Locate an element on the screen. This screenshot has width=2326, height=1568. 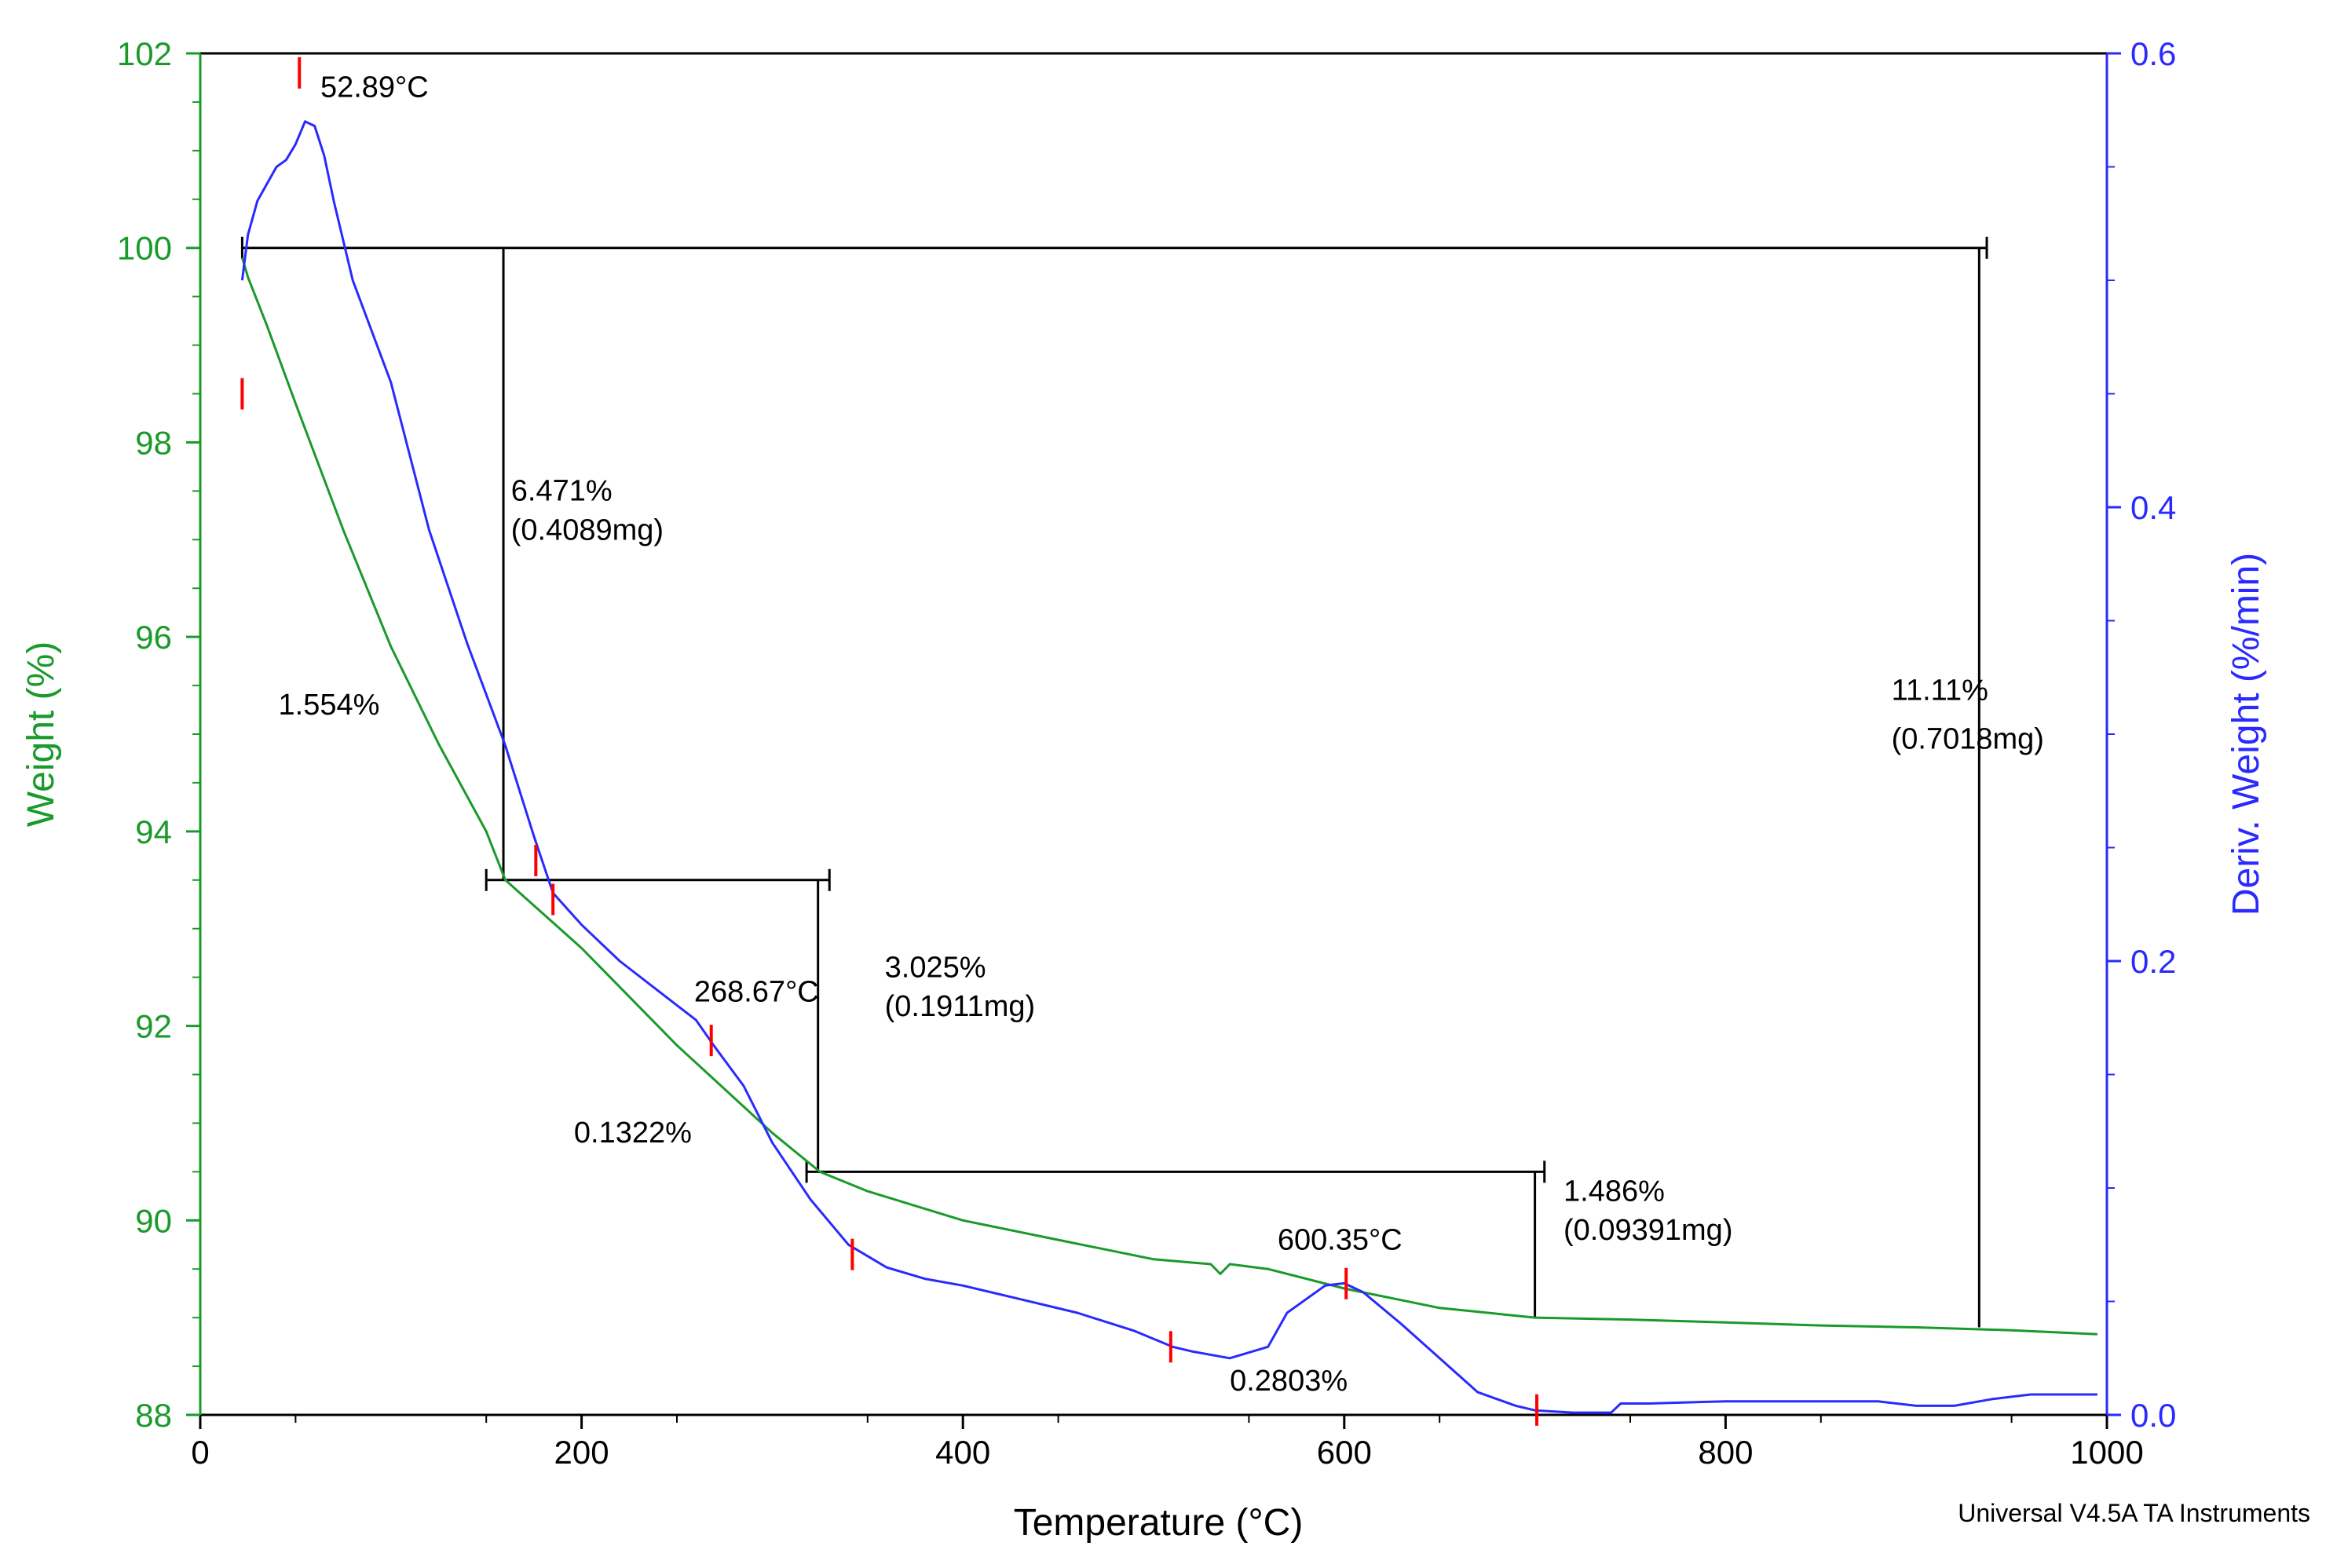
annotation-label: 3.025% is located at coordinates (935, 968).